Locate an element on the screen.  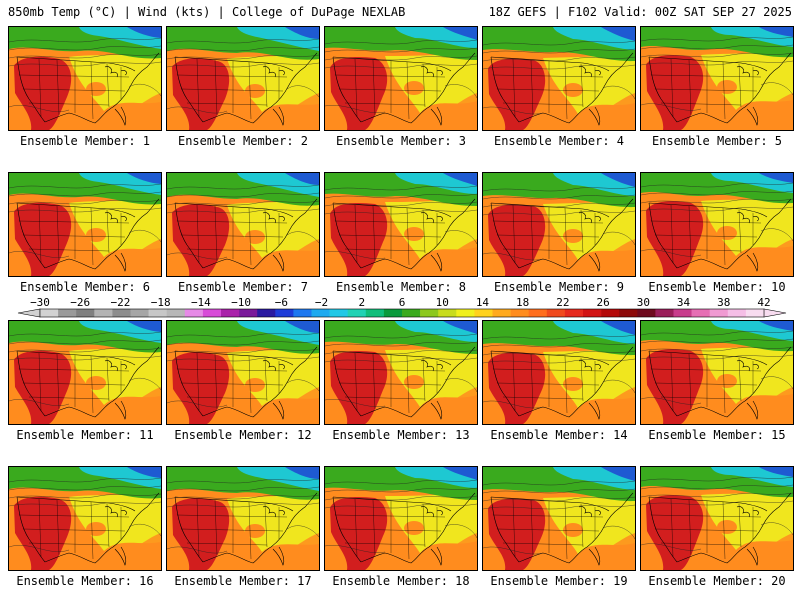
colorbar-tick-label: −6 is located at coordinates (281, 302).